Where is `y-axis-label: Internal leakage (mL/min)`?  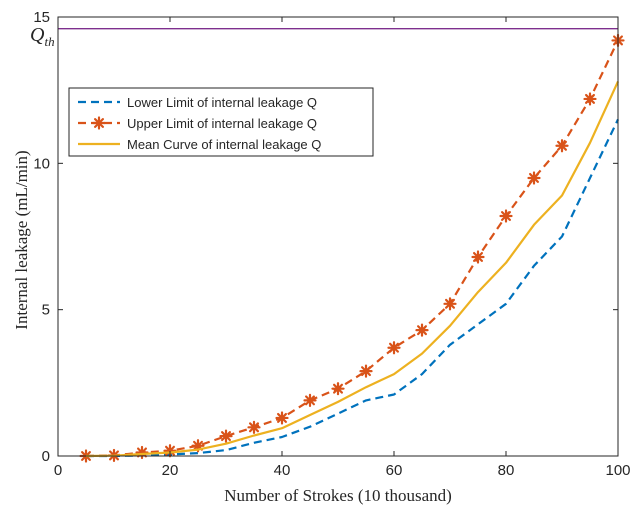 y-axis-label: Internal leakage (mL/min) is located at coordinates (21, 239).